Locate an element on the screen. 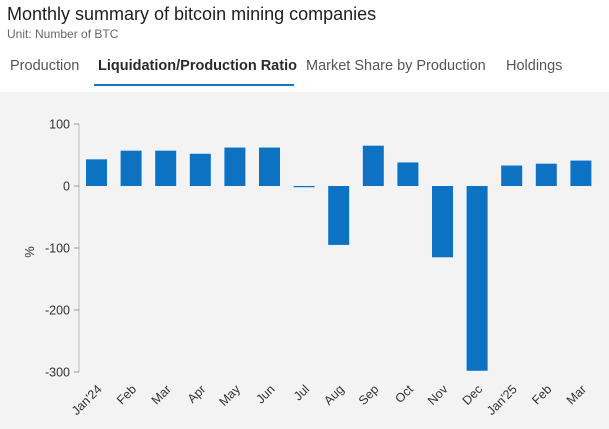  x-tick-label: Dec is located at coordinates (473, 395).